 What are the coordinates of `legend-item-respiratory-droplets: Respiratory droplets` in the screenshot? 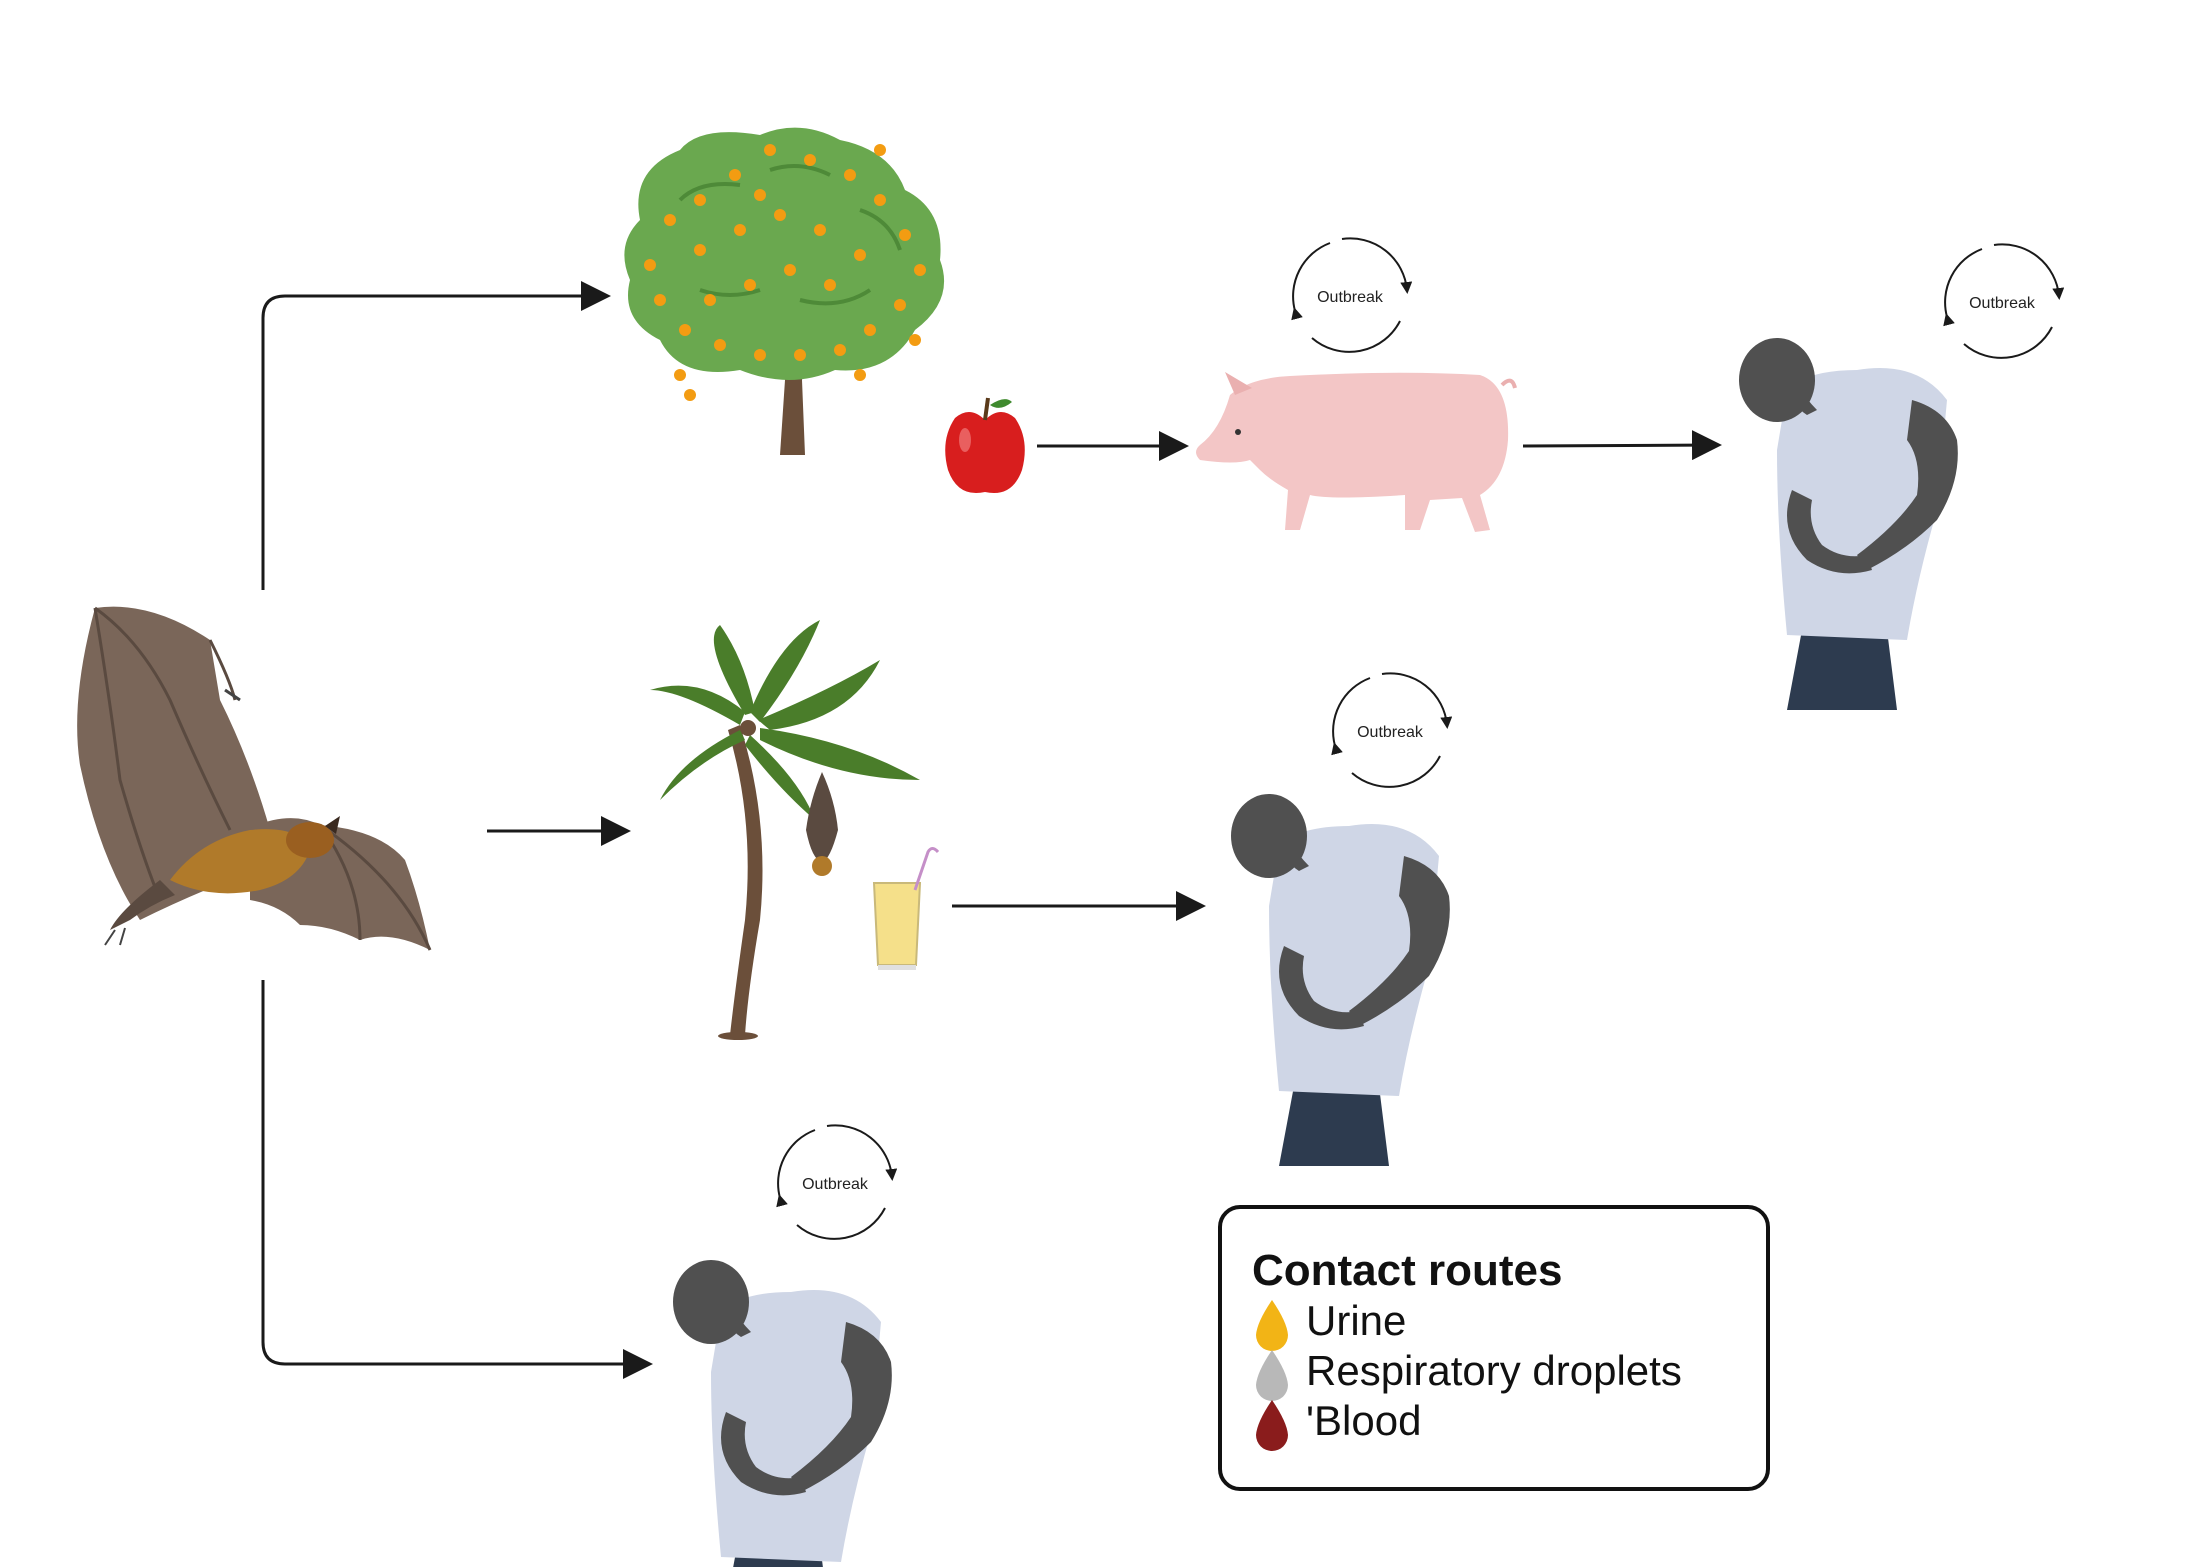 It's located at (1469, 1374).